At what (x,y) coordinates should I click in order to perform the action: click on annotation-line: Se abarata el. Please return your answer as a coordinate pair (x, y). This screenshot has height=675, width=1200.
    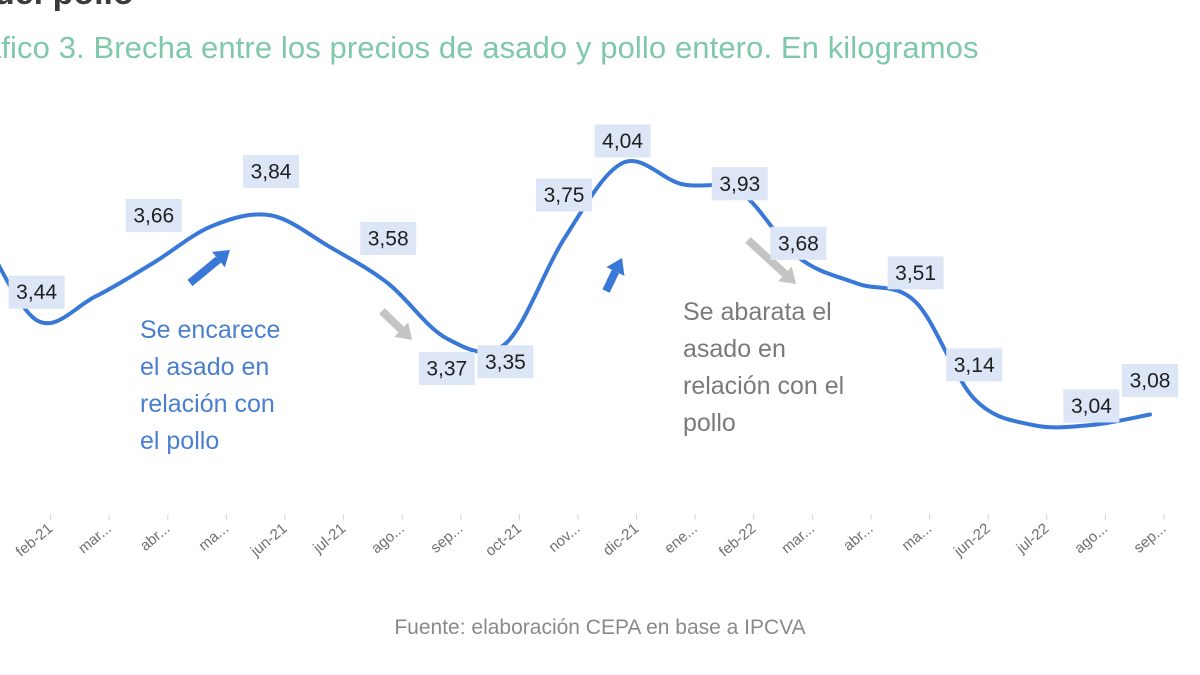
    Looking at the image, I should click on (757, 312).